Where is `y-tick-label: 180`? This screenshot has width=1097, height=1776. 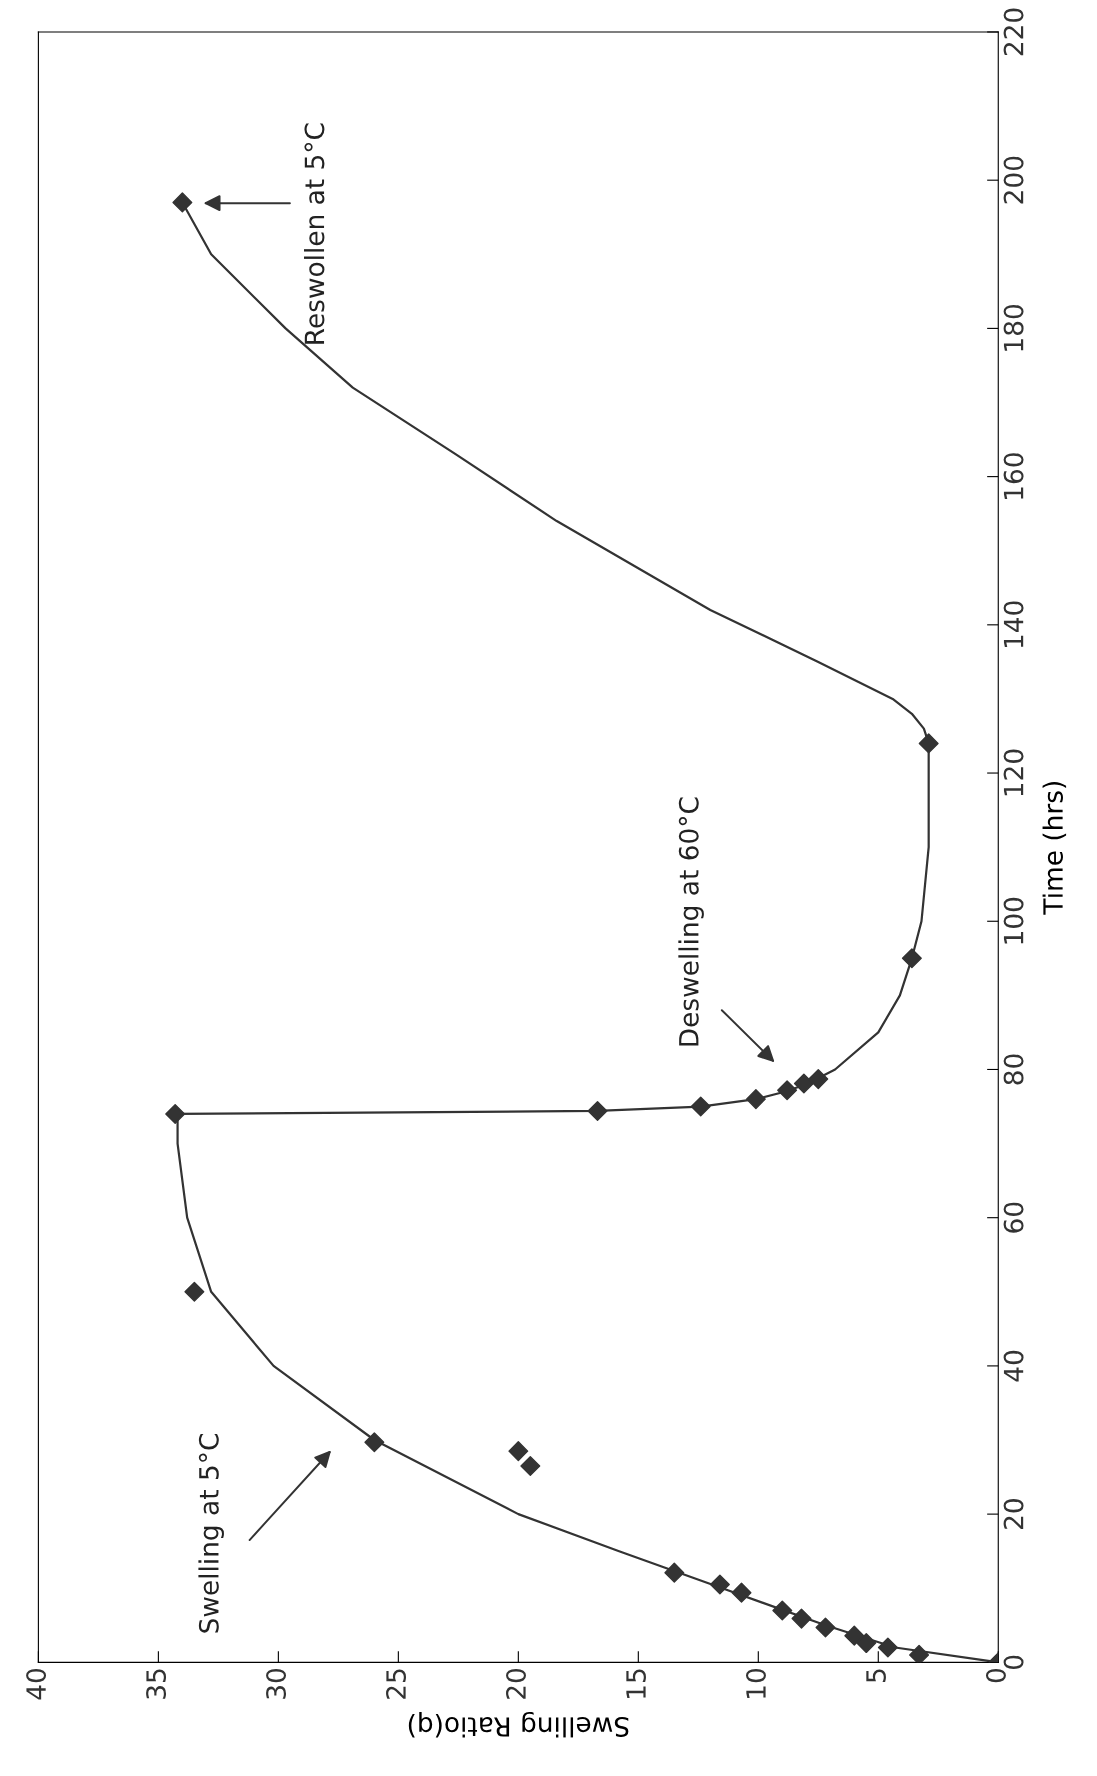 y-tick-label: 180 is located at coordinates (1013, 327).